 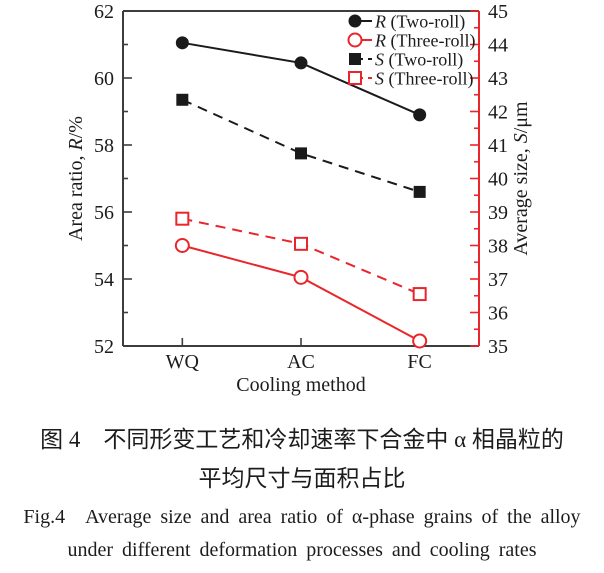 I want to click on right-tick-label: 45, so click(x=498, y=12).